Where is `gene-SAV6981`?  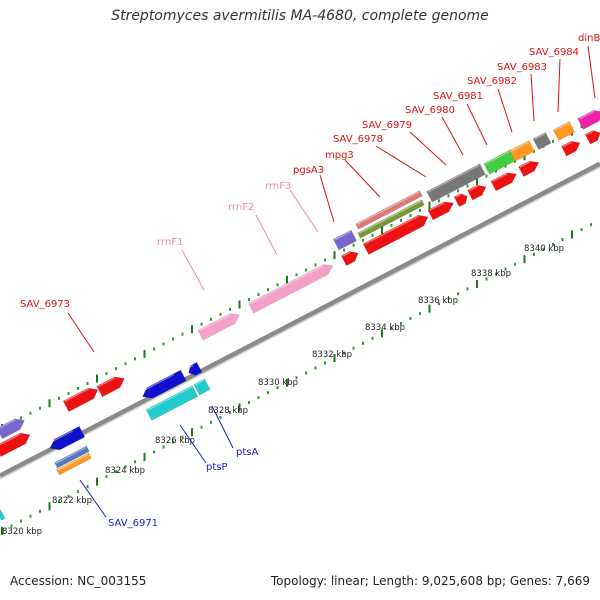 gene-SAV6981 is located at coordinates (477, 192).